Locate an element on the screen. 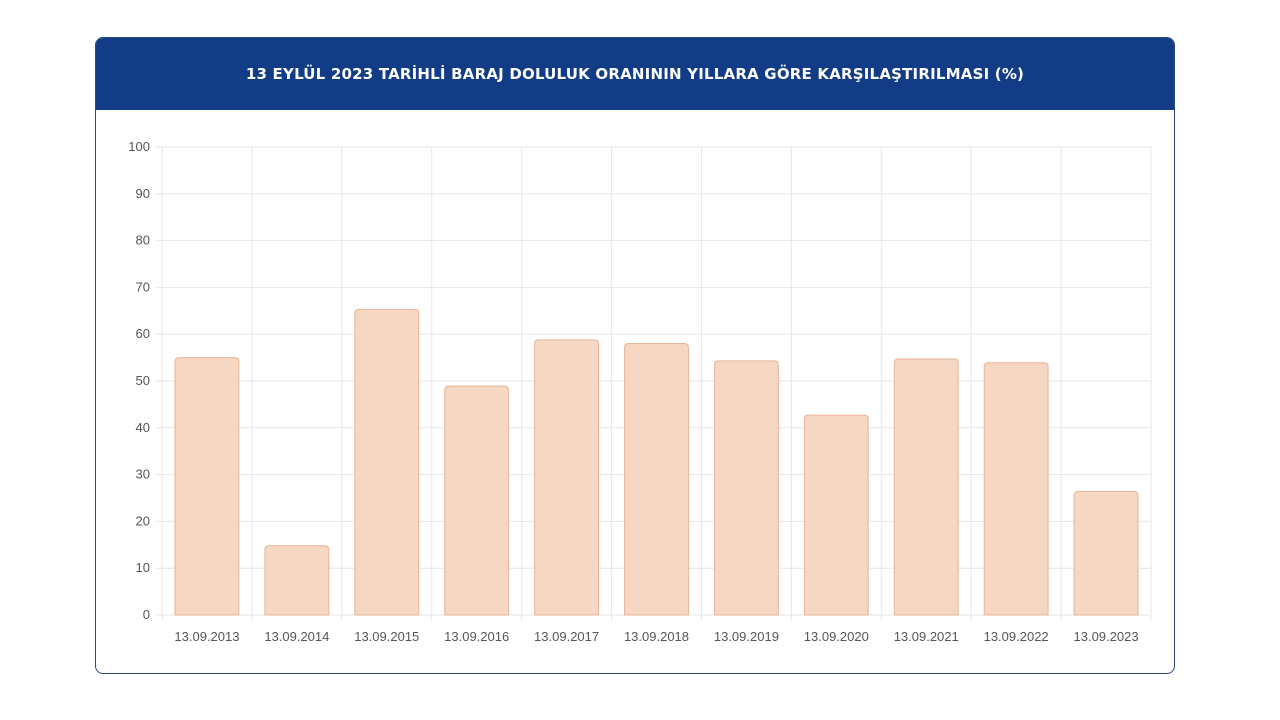 The height and width of the screenshot is (720, 1280). x-tick-label: 13.09.2018 is located at coordinates (656, 636).